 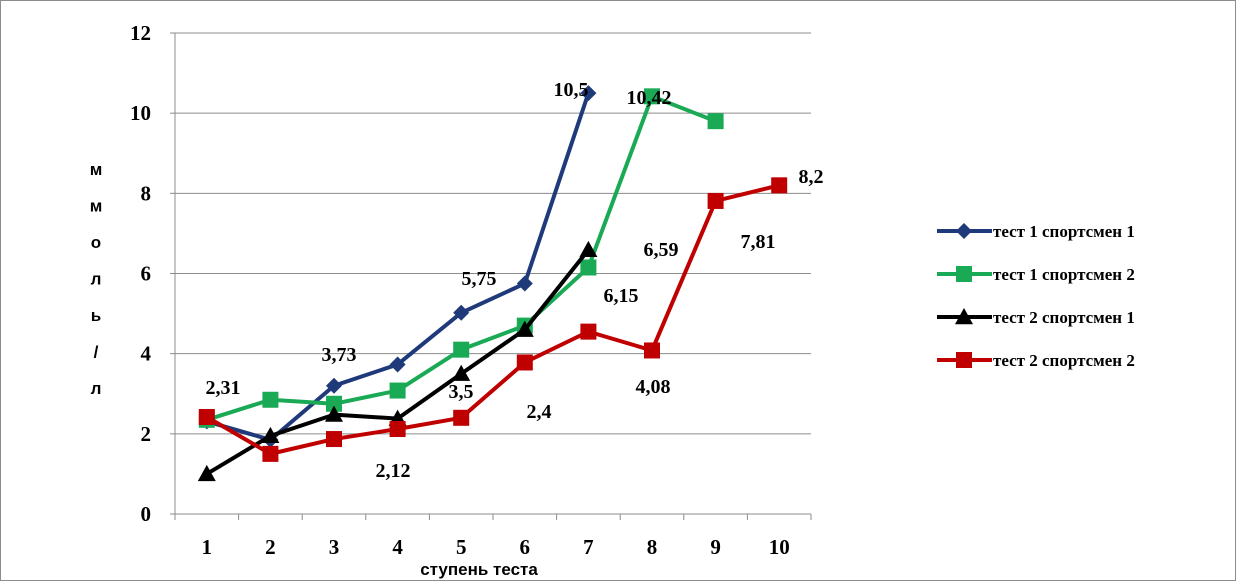 What do you see at coordinates (146, 434) in the screenshot?
I see `y-tick-label: 2` at bounding box center [146, 434].